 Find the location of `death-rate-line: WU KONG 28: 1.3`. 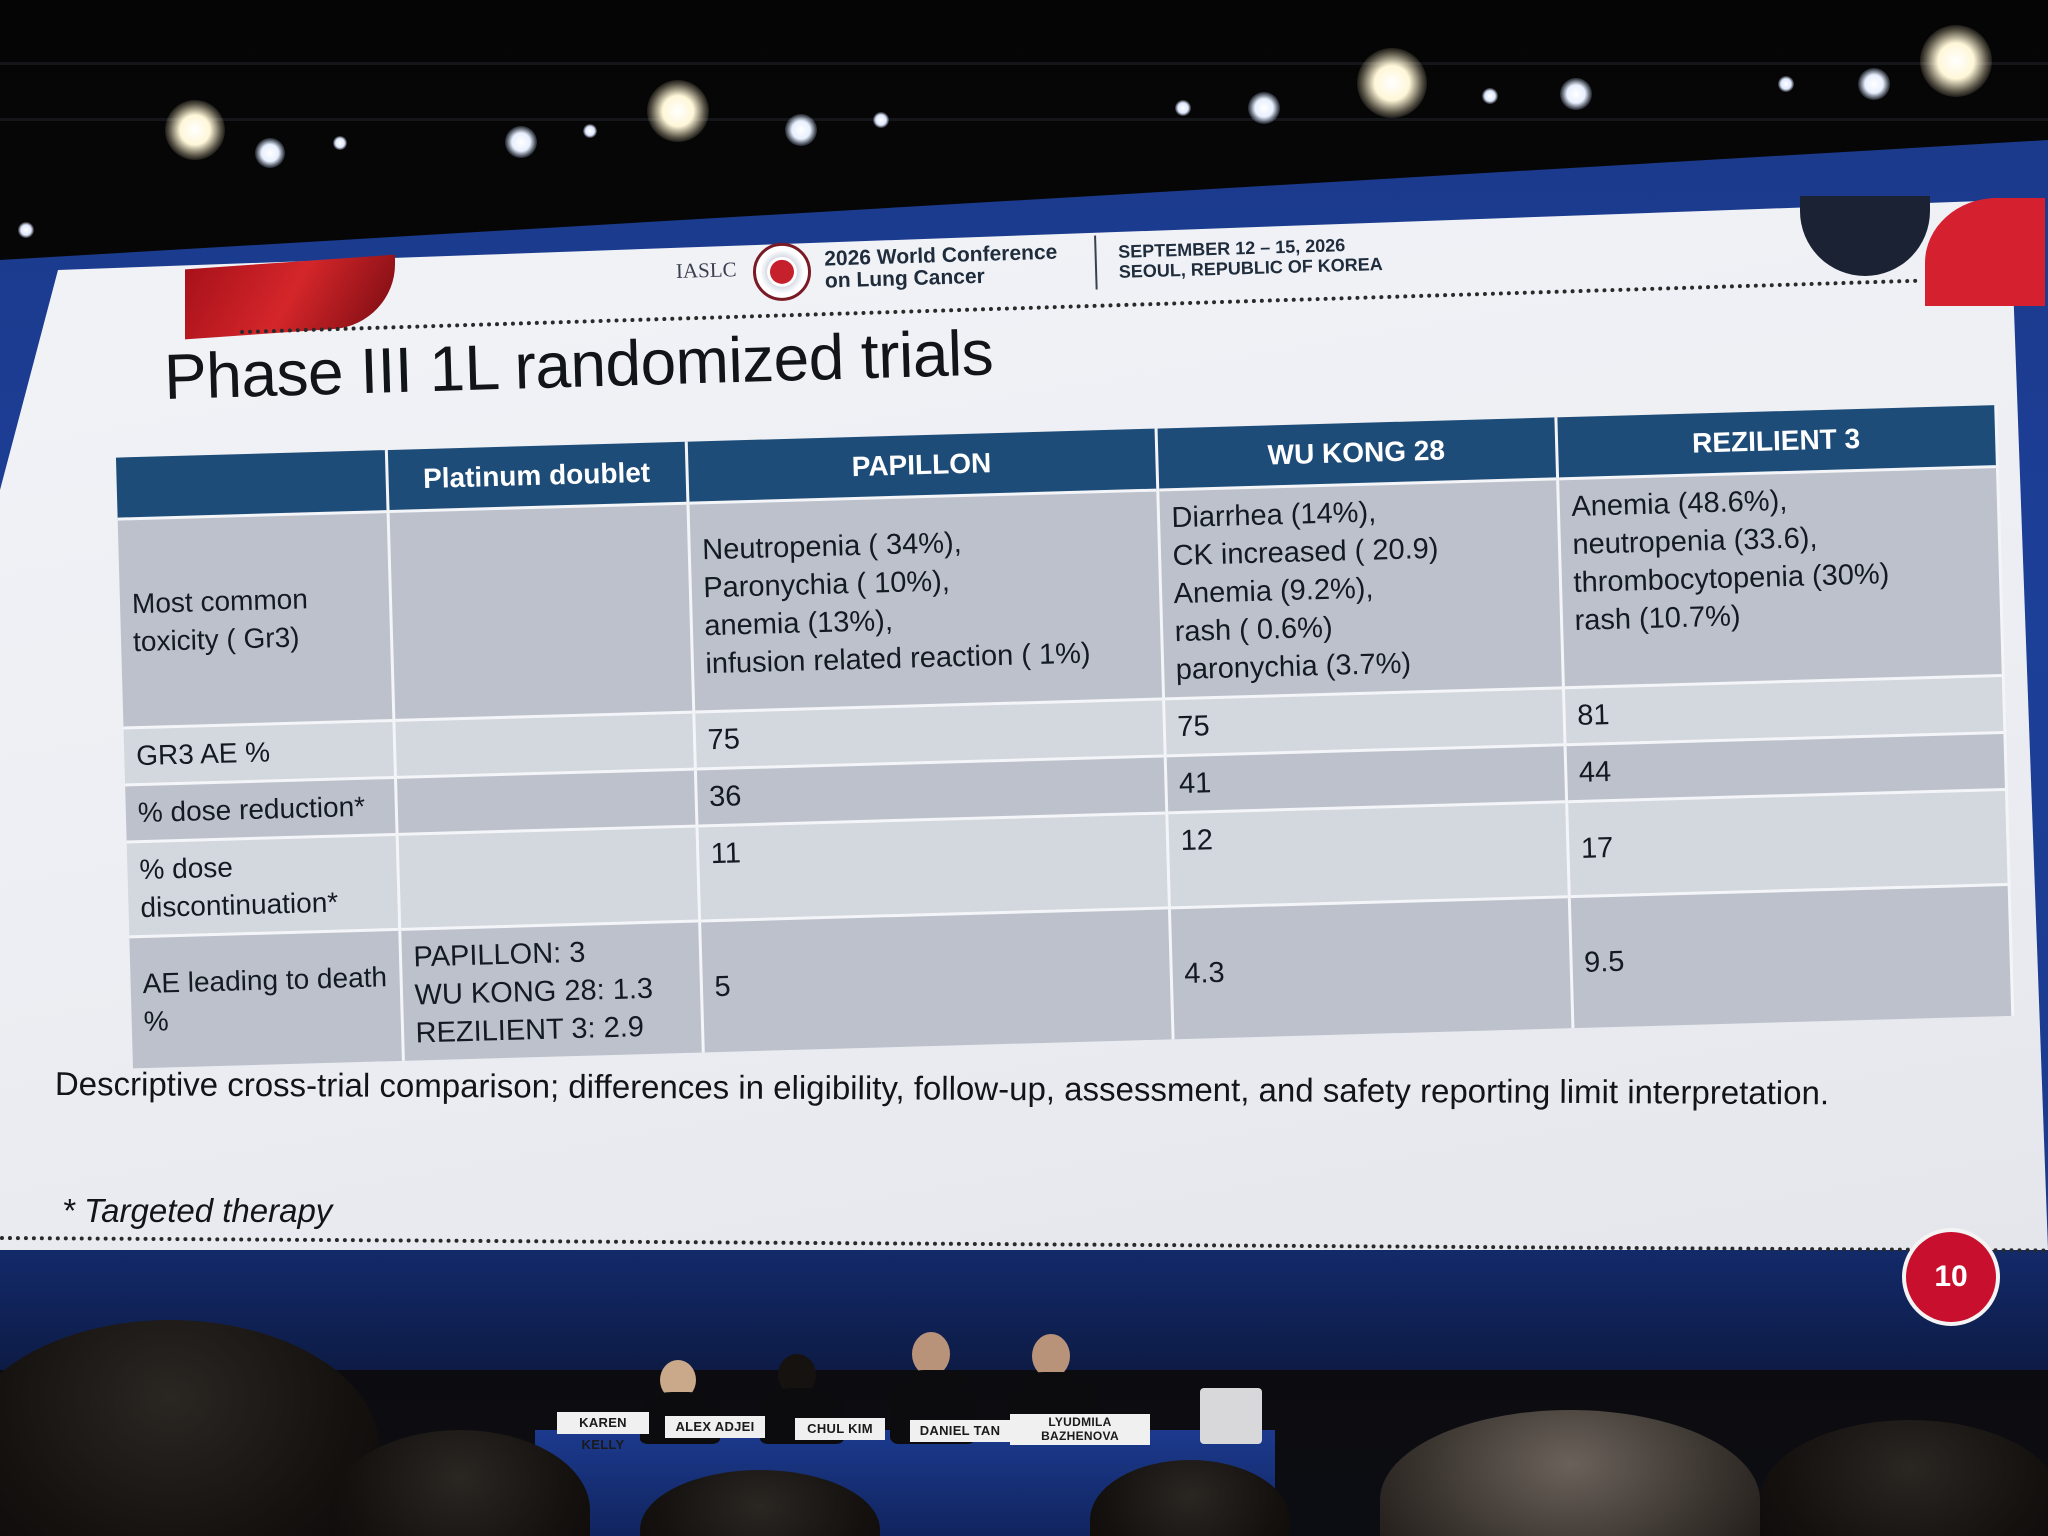

death-rate-line: WU KONG 28: 1.3 is located at coordinates (534, 992).